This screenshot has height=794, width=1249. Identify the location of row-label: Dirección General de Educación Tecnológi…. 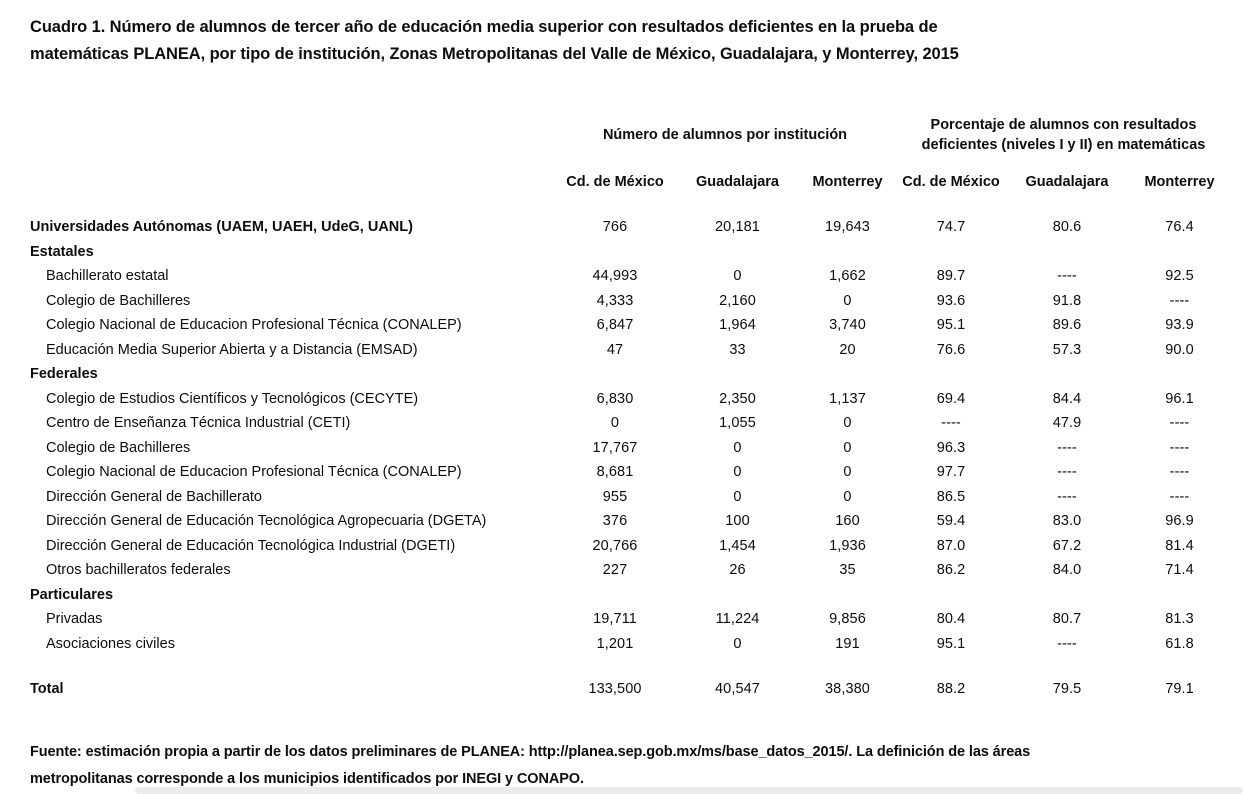
(266, 521).